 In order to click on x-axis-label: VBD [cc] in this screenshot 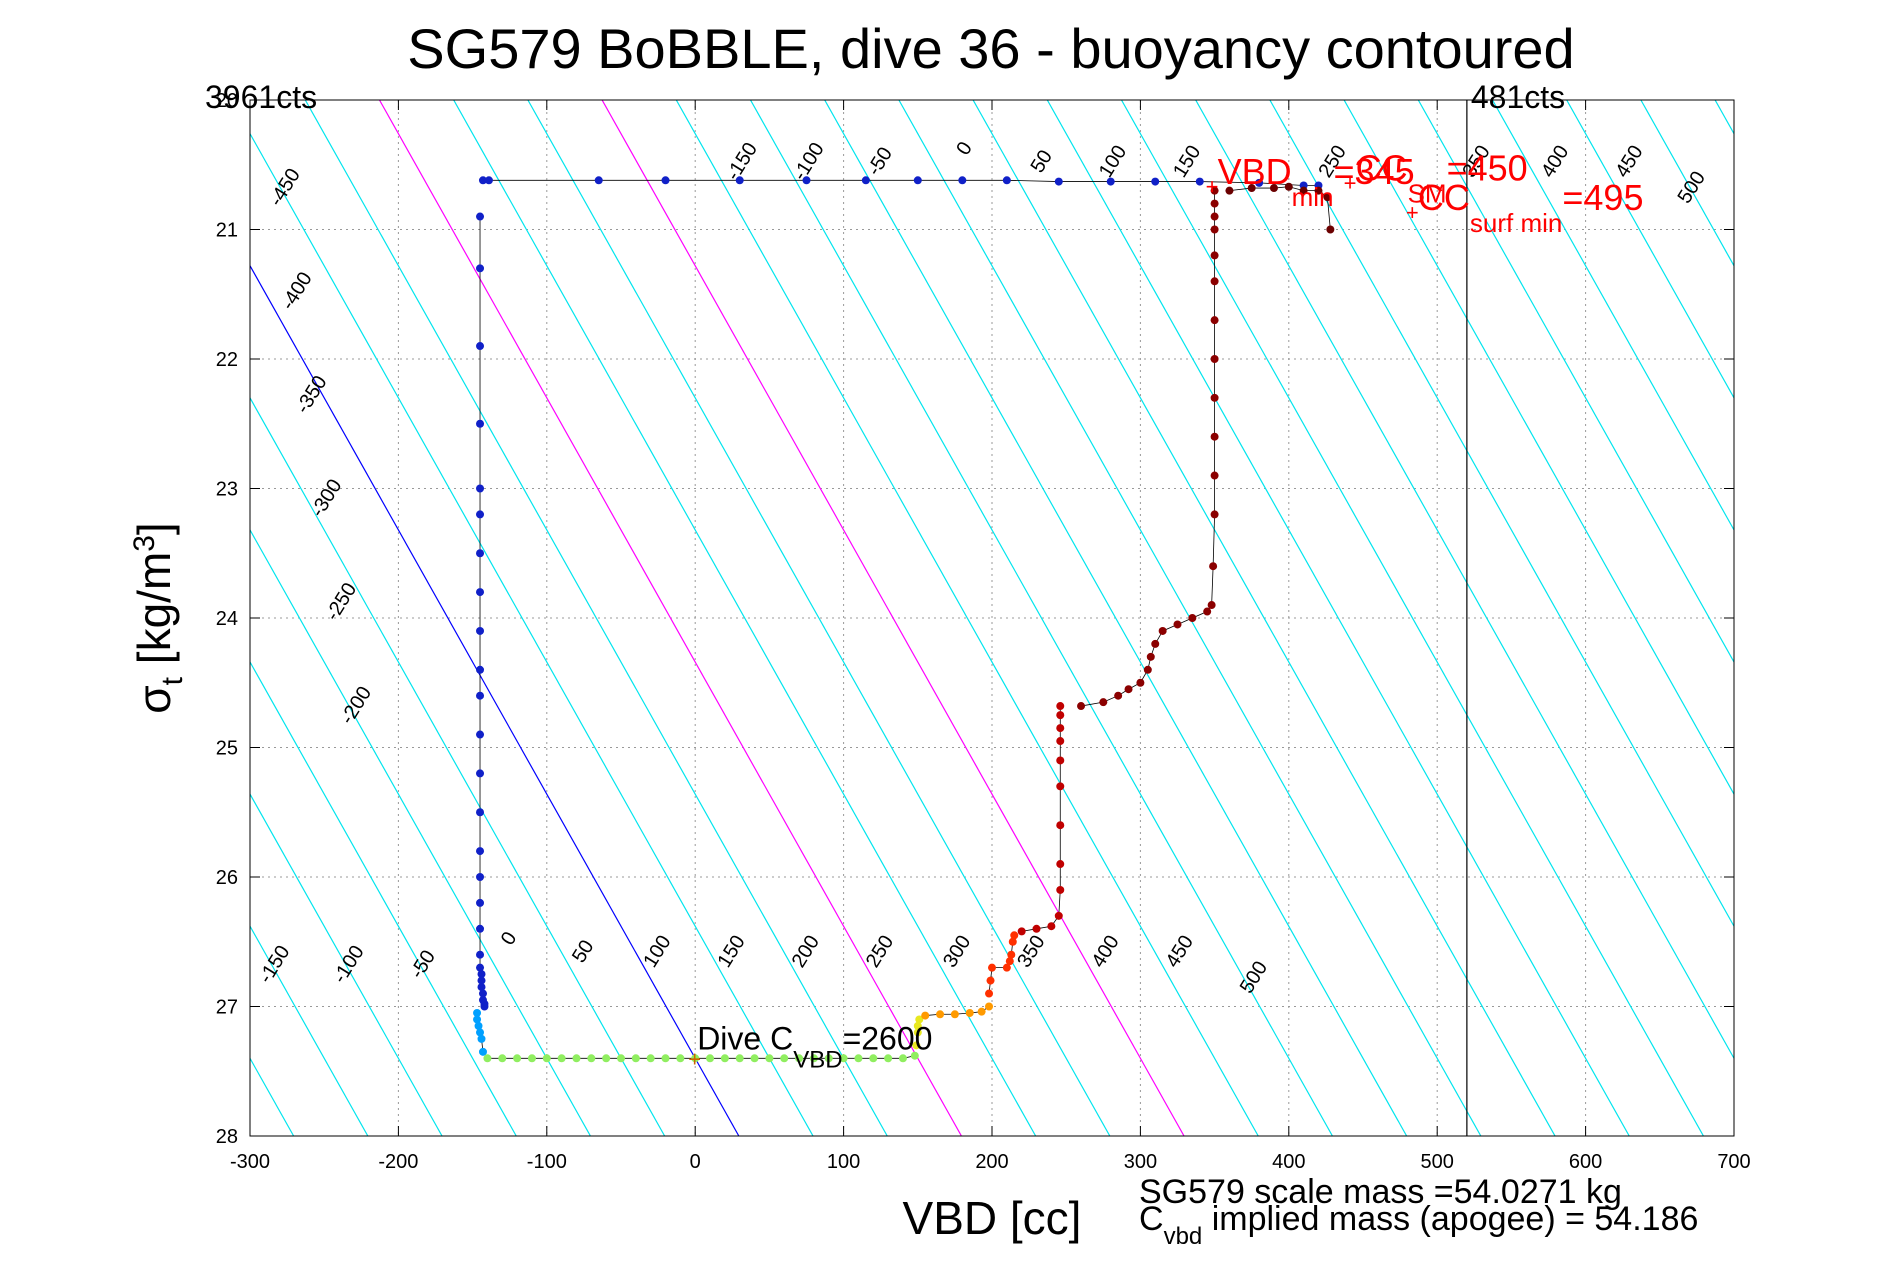, I will do `click(992, 1218)`.